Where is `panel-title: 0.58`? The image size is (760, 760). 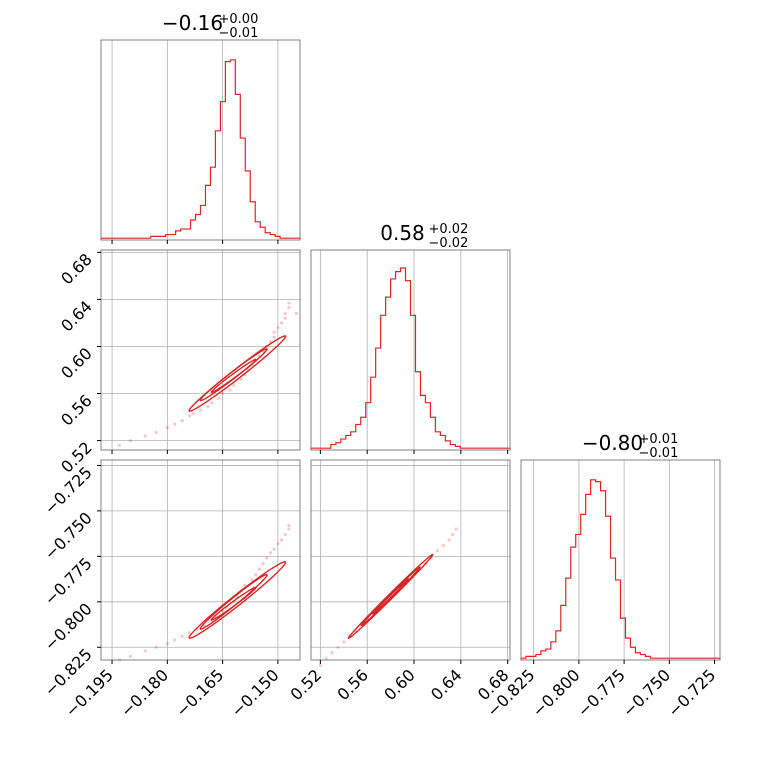 panel-title: 0.58 is located at coordinates (402, 233).